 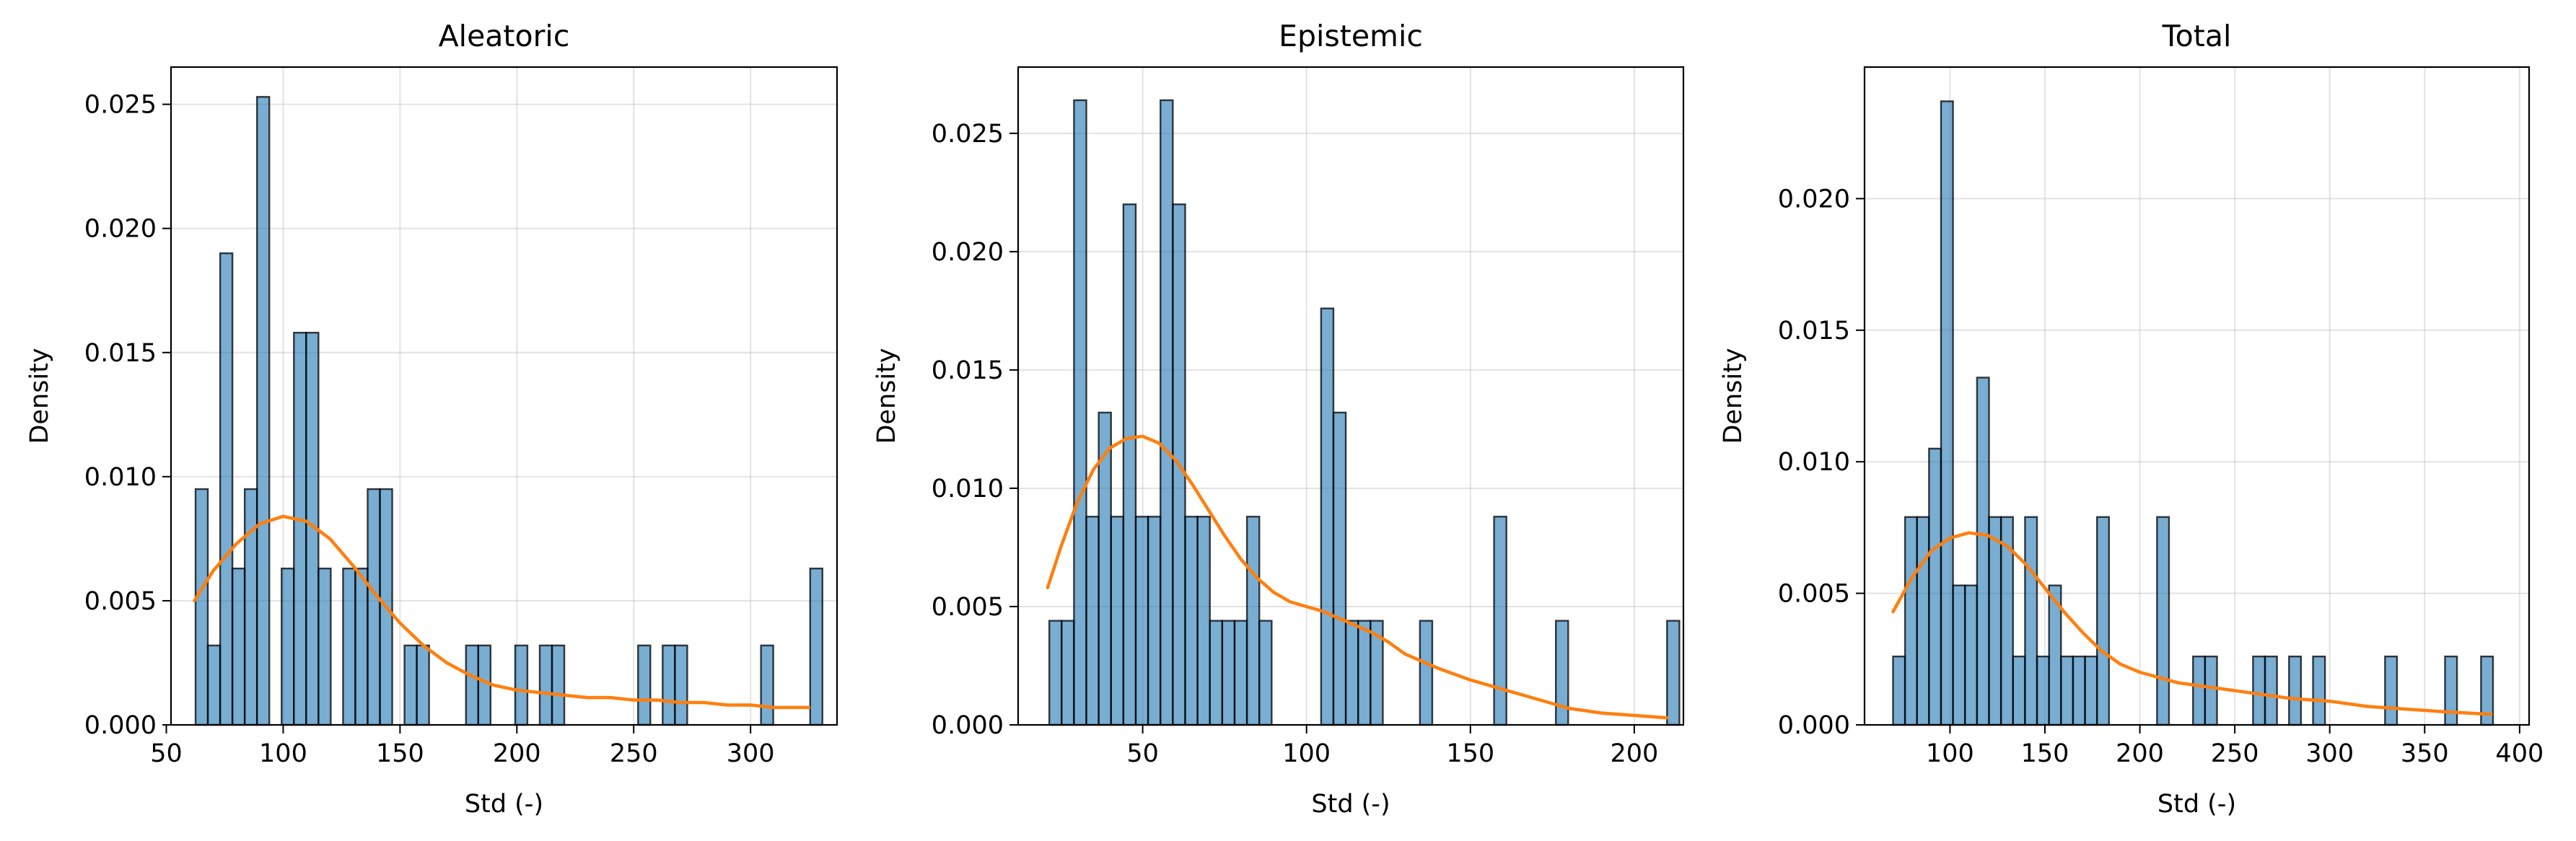 What do you see at coordinates (2329, 753) in the screenshot?
I see `total-x-tick-label-4: 300` at bounding box center [2329, 753].